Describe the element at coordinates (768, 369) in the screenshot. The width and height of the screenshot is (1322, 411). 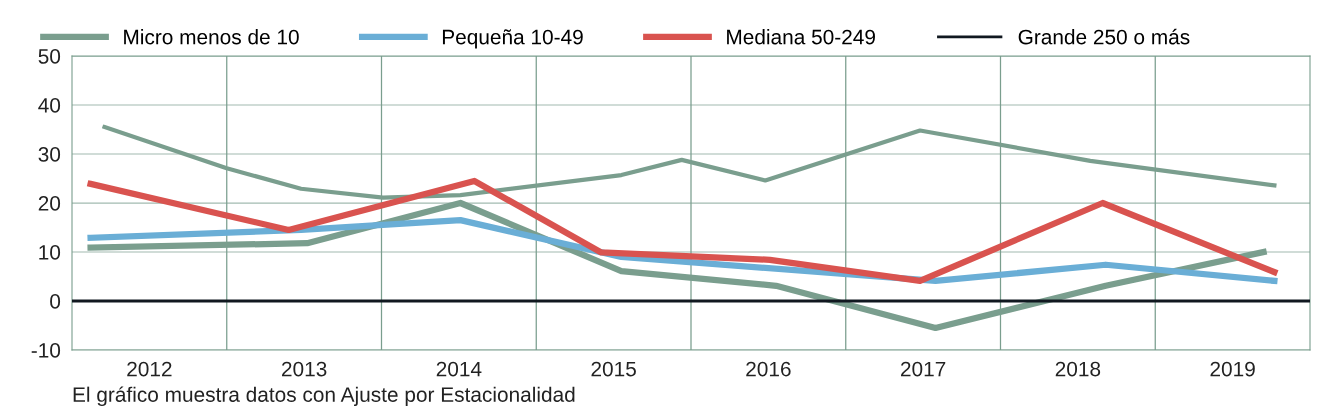
I see `x-tick-label: 2016` at that location.